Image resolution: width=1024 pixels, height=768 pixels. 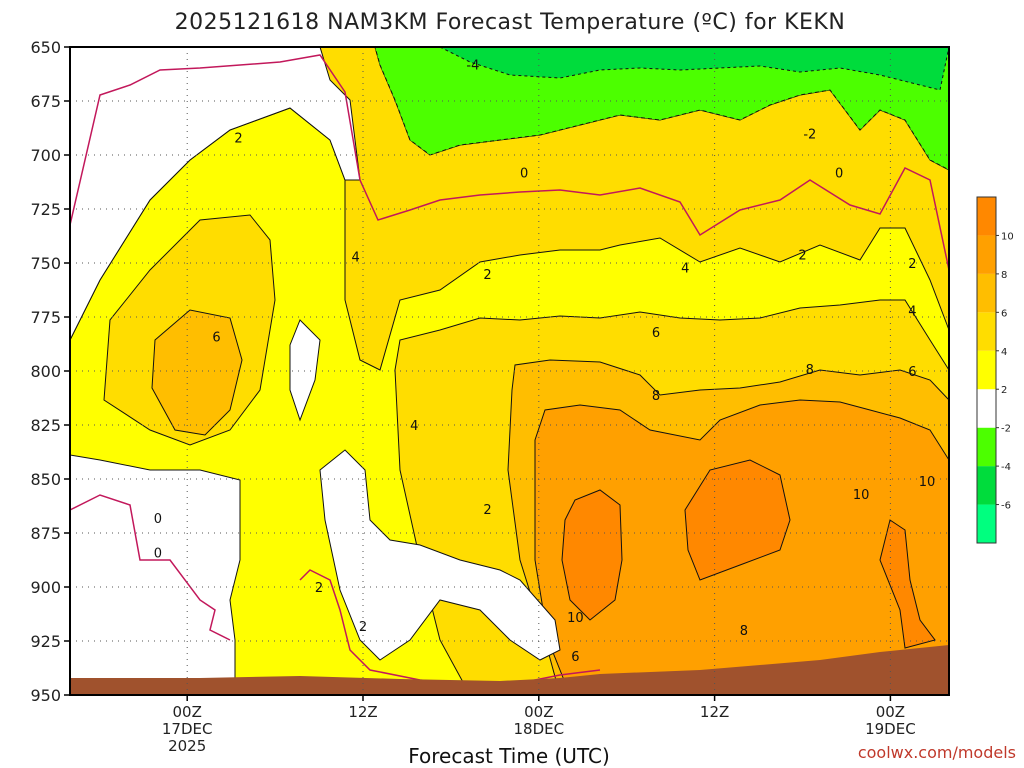 What do you see at coordinates (45, 533) in the screenshot?
I see `y-tick-label: 875` at bounding box center [45, 533].